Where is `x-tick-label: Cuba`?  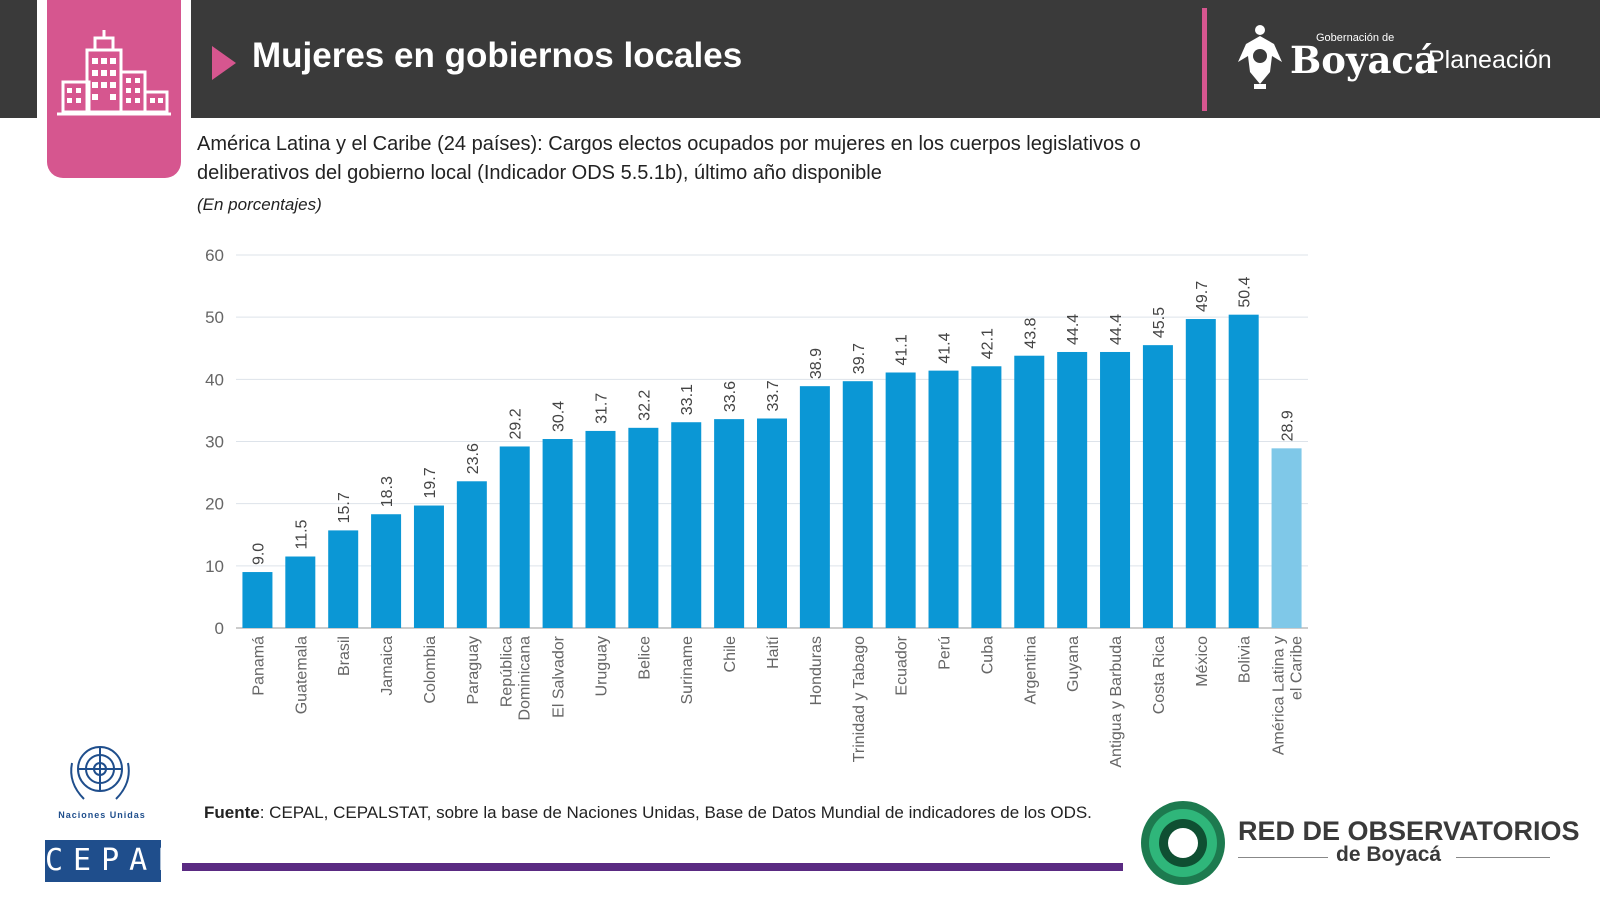
x-tick-label: Cuba is located at coordinates (987, 655).